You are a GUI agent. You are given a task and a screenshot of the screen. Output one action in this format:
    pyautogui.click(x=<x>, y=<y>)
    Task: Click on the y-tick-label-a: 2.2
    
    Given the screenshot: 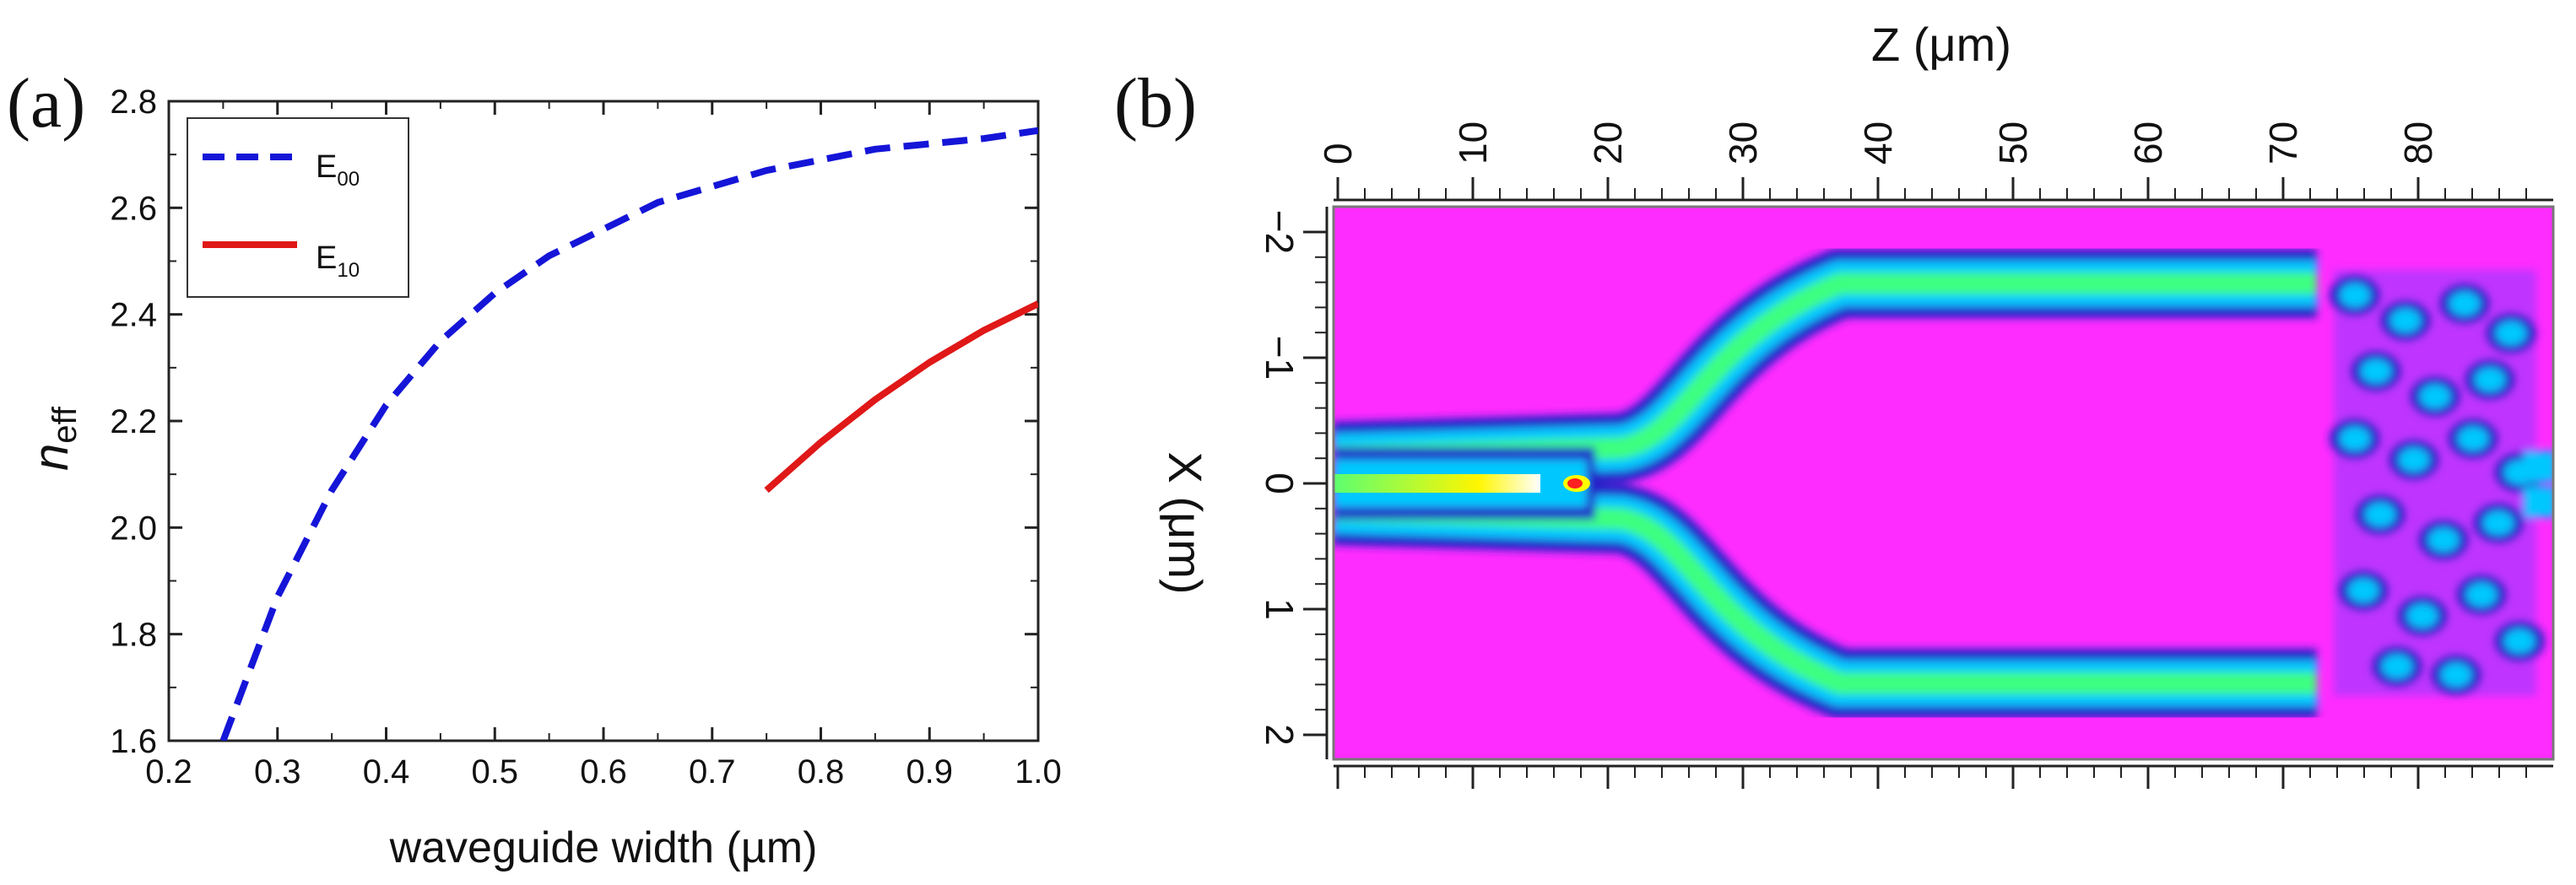 What is the action you would take?
    pyautogui.click(x=133, y=421)
    